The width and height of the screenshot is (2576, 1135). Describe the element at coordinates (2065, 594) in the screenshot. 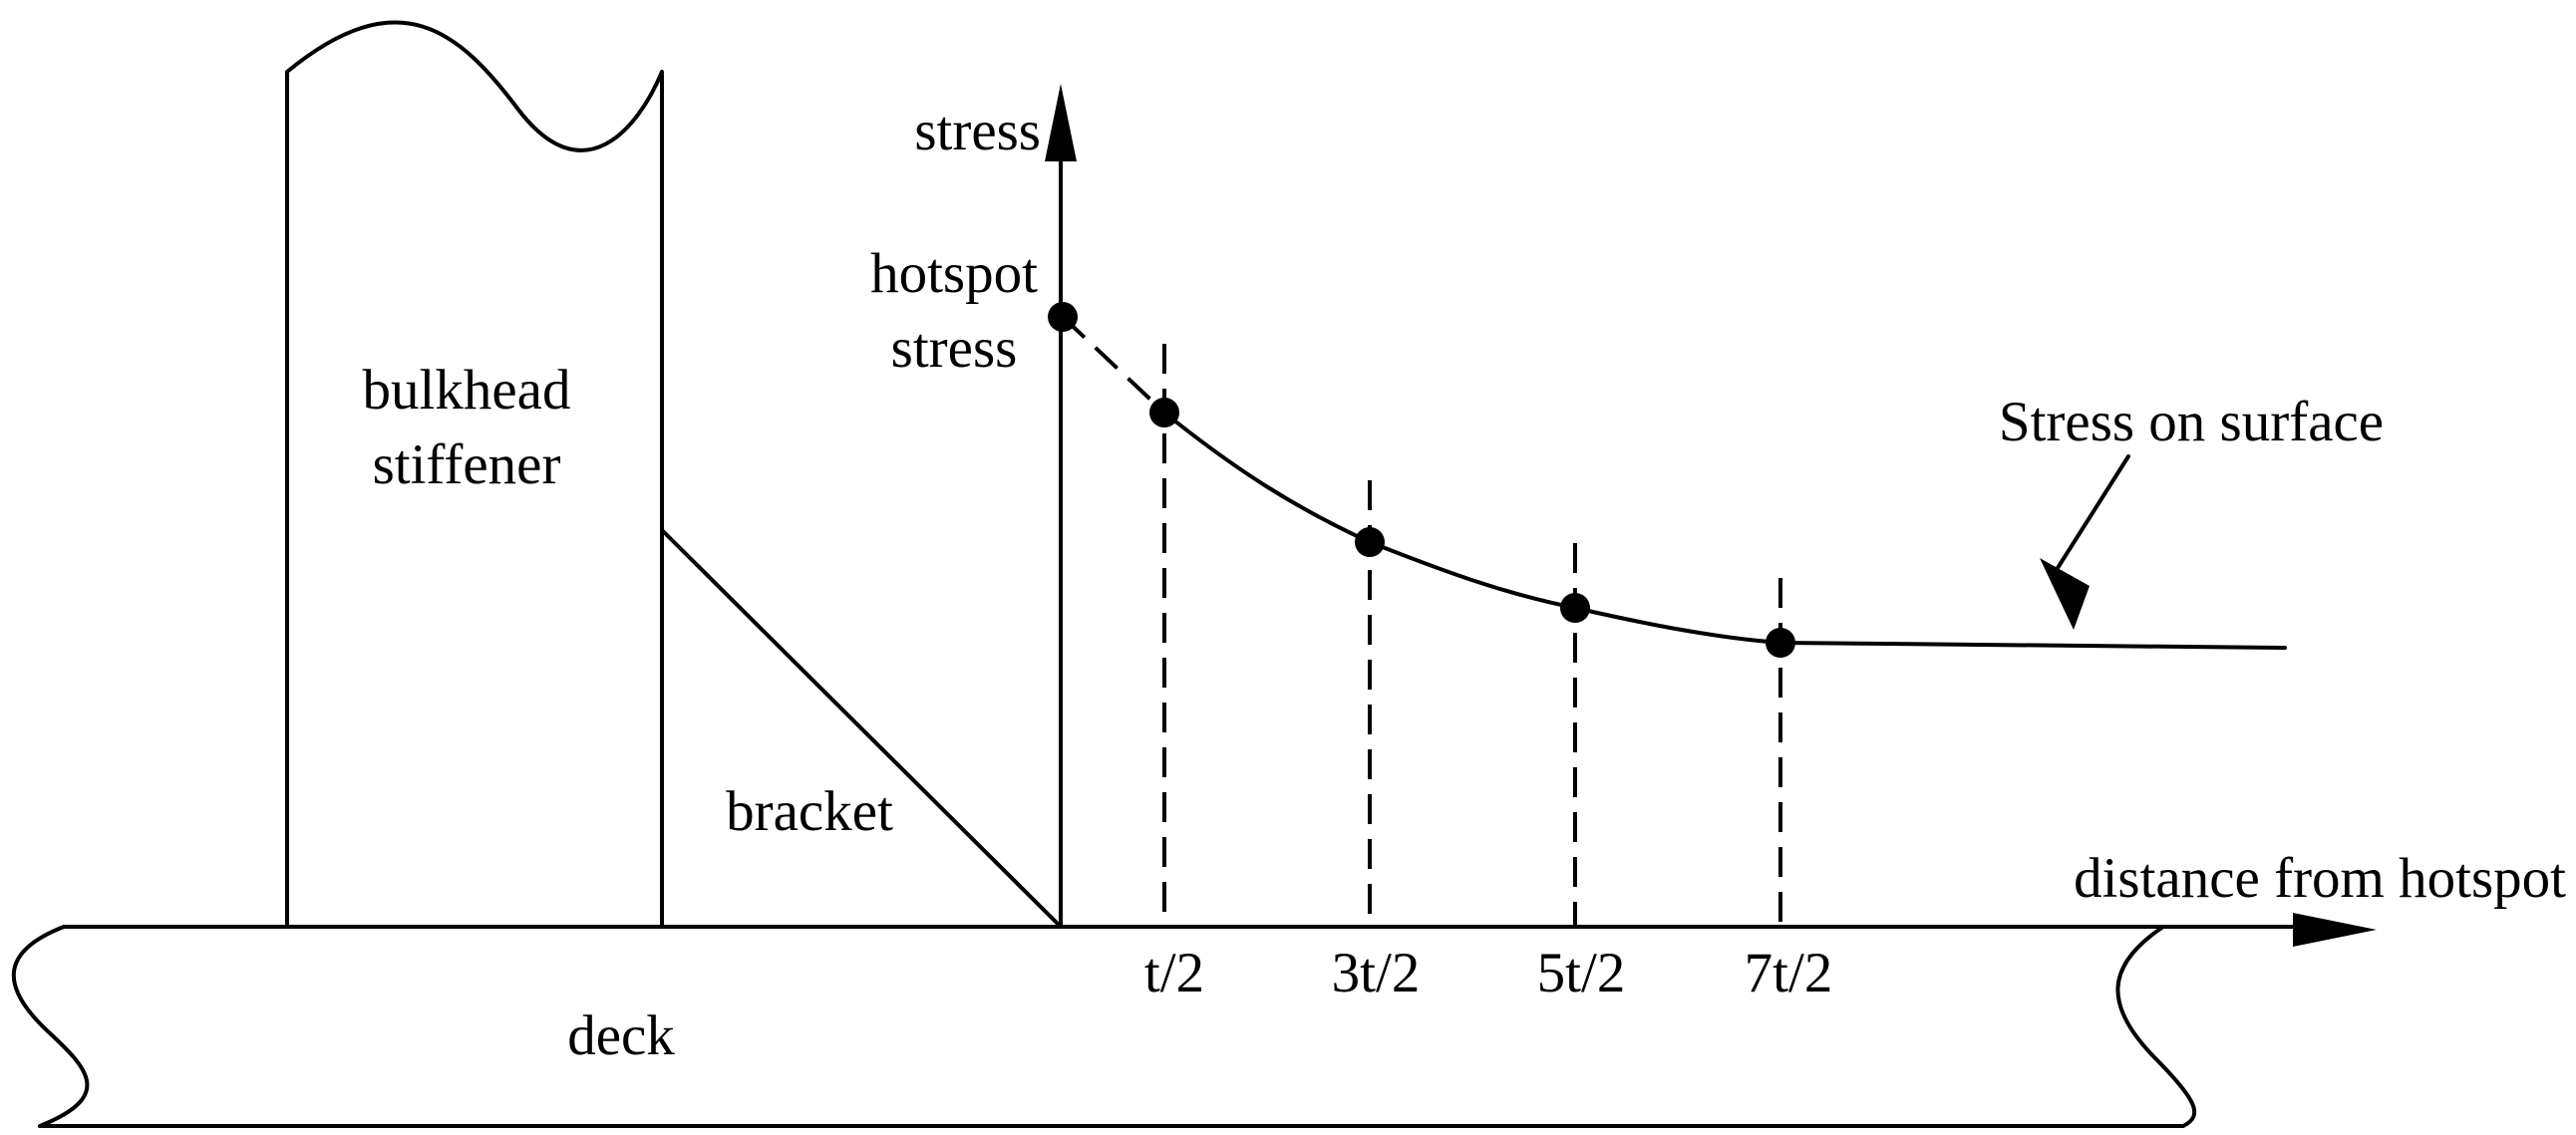

I see `callout-arrowhead` at that location.